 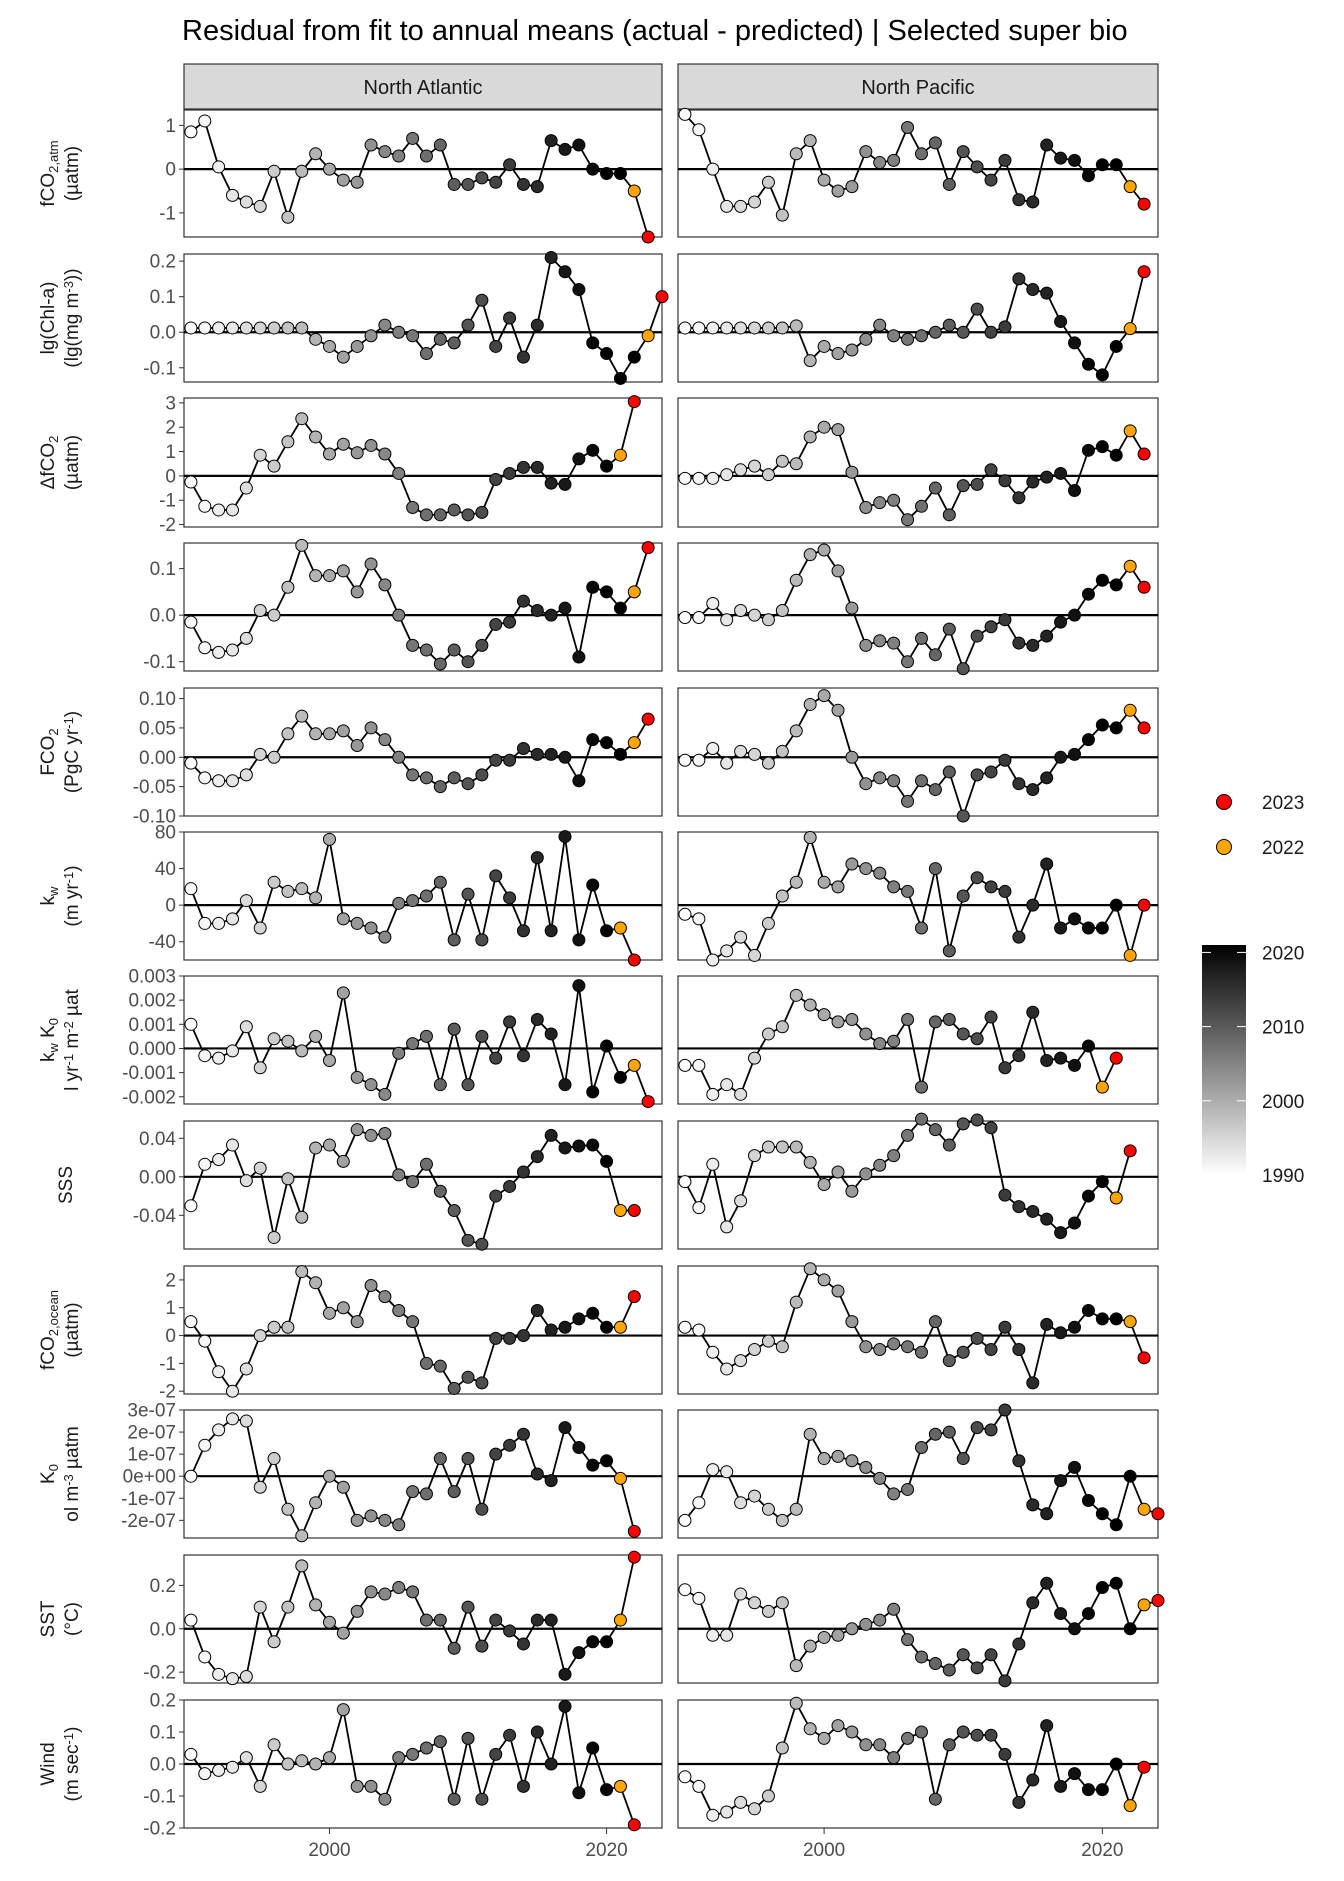 I want to click on y-axis-label-part: (m sec, so click(x=72, y=1772).